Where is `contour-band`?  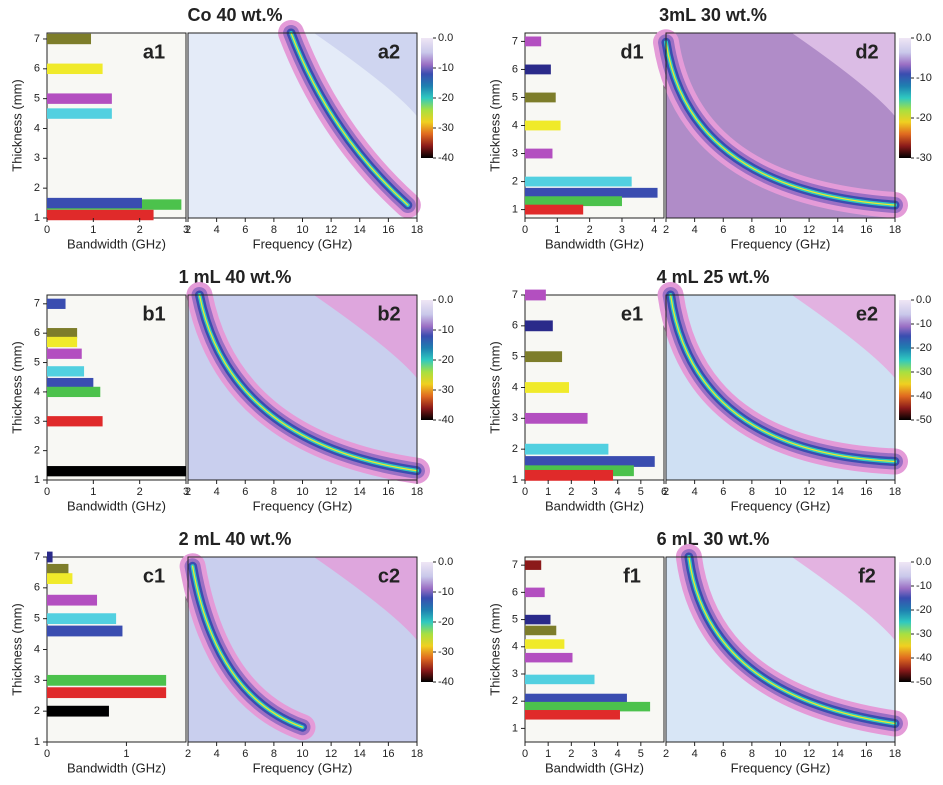
contour-band is located at coordinates (247, 646).